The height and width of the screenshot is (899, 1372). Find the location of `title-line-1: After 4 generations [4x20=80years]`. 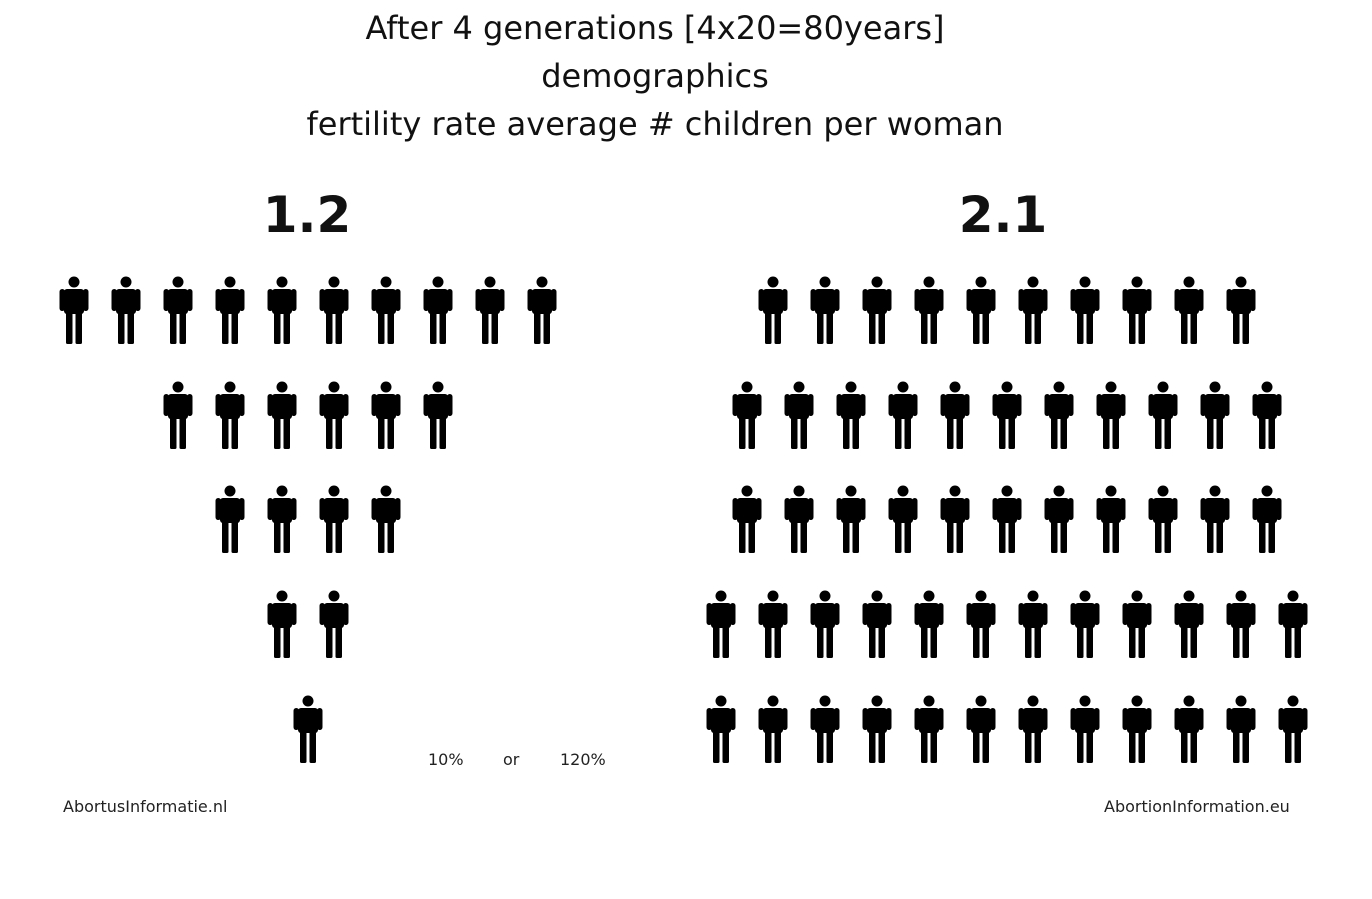

title-line-1: After 4 generations [4x20=80years] is located at coordinates (655, 28).